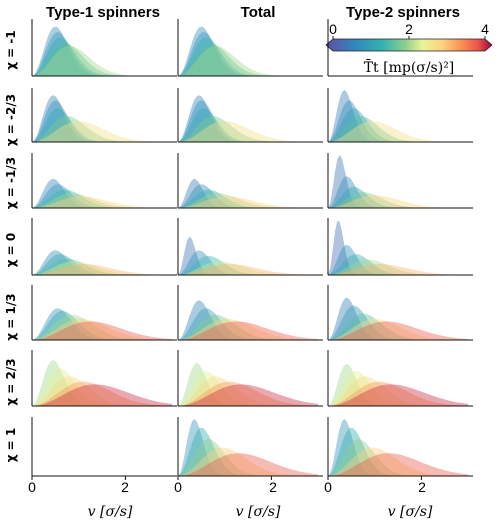 The image size is (498, 526). I want to click on x-axis-label-col2: v [σ/s], so click(258, 512).